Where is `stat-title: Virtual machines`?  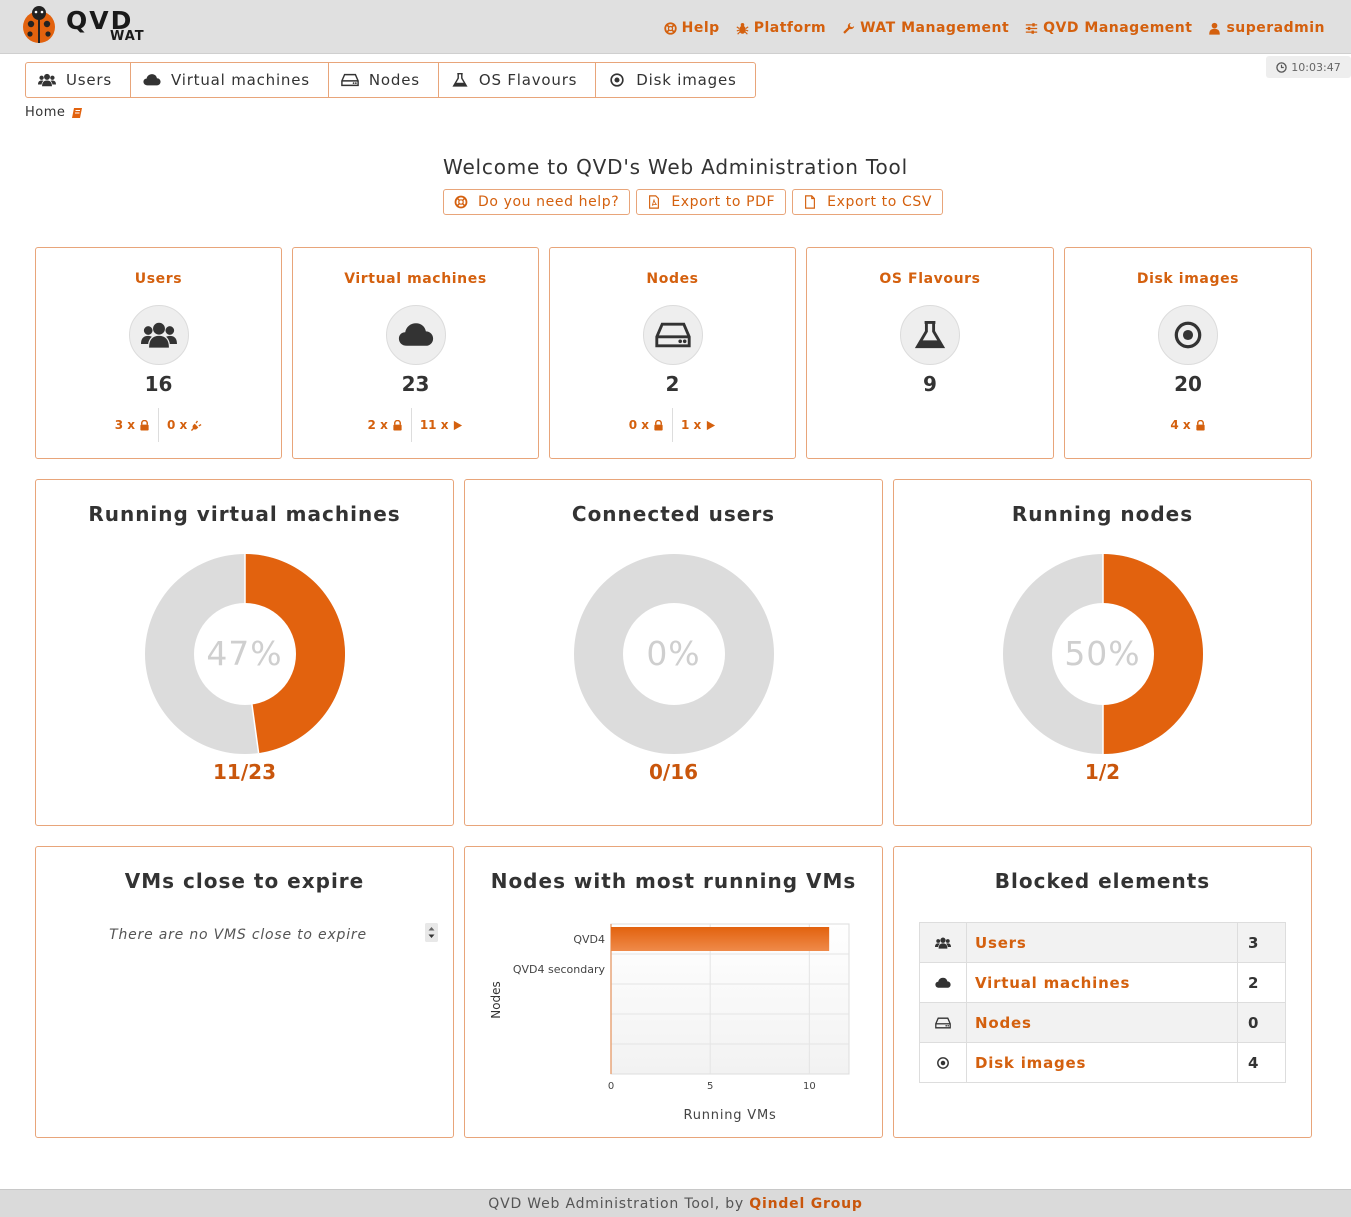 stat-title: Virtual machines is located at coordinates (415, 279).